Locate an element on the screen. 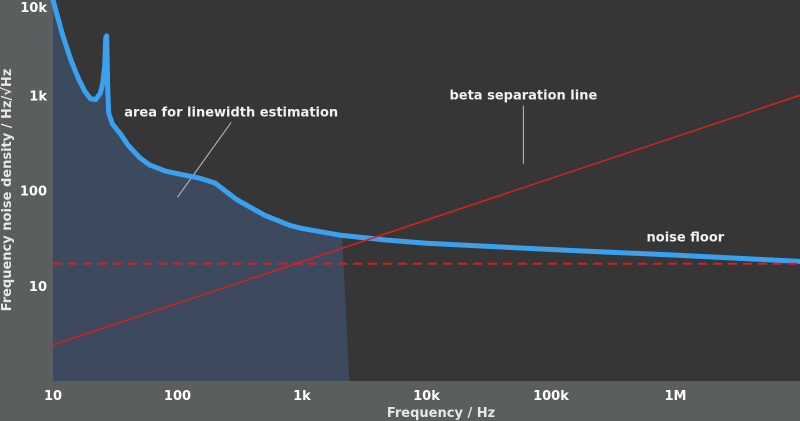 This screenshot has height=421, width=800. y-axis-label: Frequency noise density / Hz/√Hz is located at coordinates (7, 190).